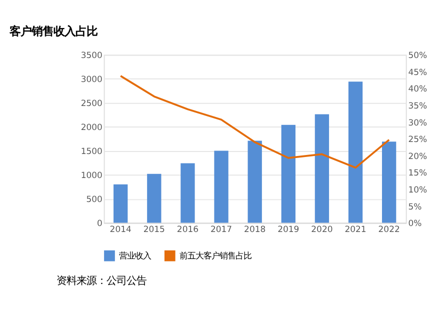 The image size is (437, 324). Describe the element at coordinates (154, 229) in the screenshot. I see `x-tick-label: 2015` at that location.